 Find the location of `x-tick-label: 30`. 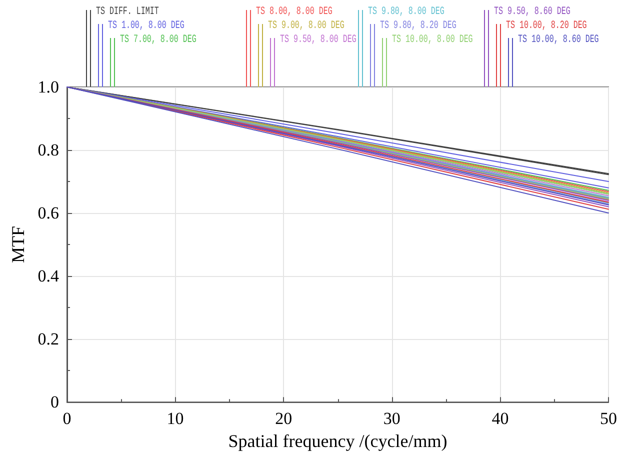

x-tick-label: 30 is located at coordinates (391, 418).